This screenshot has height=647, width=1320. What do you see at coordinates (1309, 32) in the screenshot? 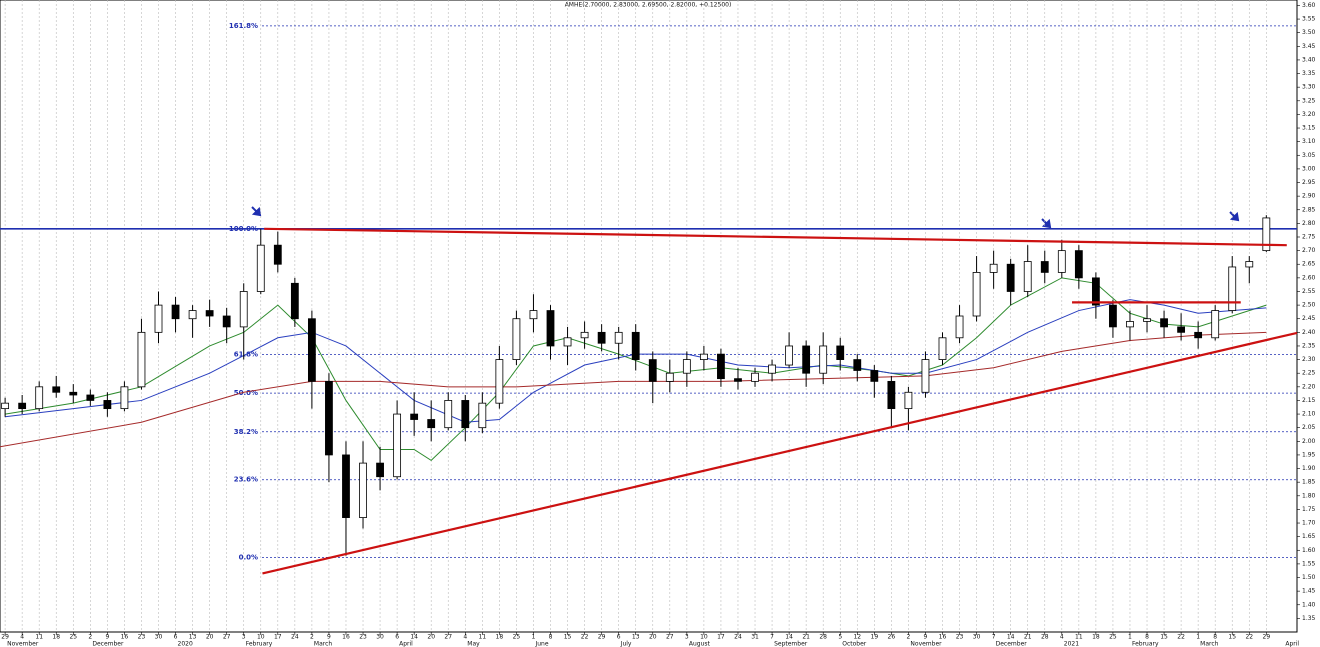
I see `y-tick-label: 3.50` at bounding box center [1309, 32].